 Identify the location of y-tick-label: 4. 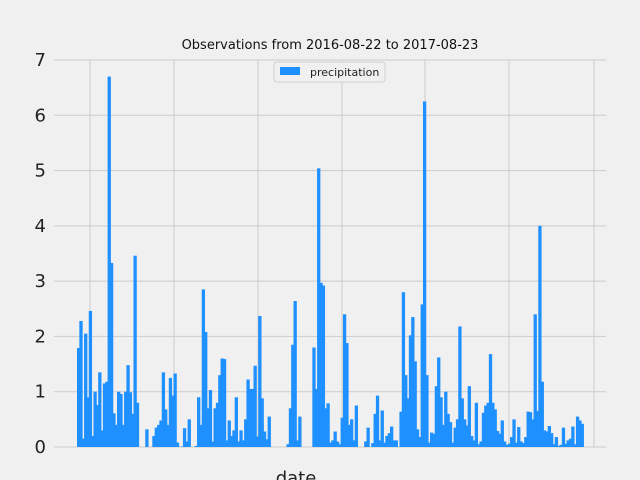
(40, 226).